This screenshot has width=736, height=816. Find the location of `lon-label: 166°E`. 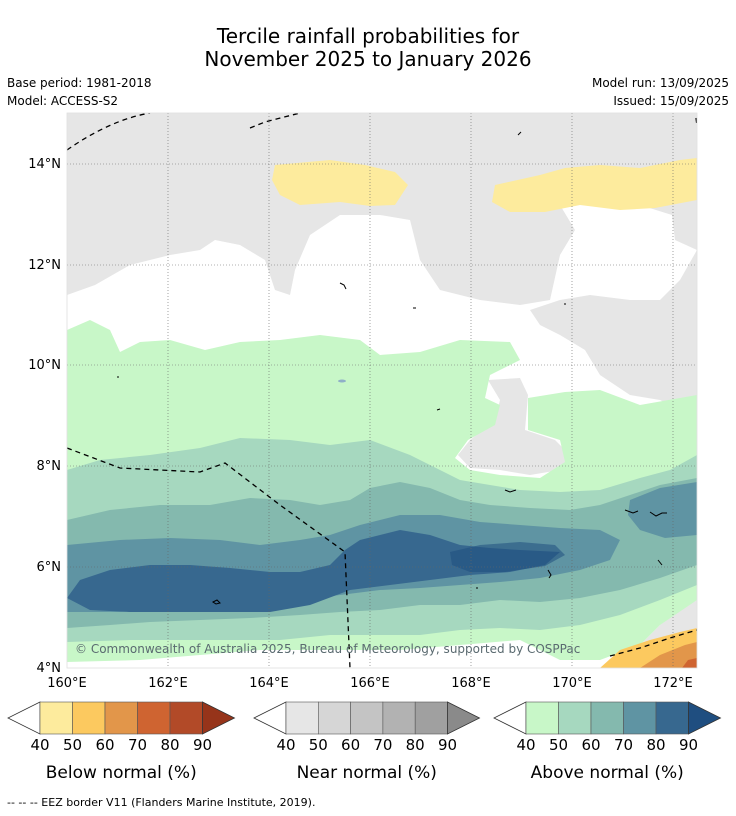

lon-label: 166°E is located at coordinates (370, 683).